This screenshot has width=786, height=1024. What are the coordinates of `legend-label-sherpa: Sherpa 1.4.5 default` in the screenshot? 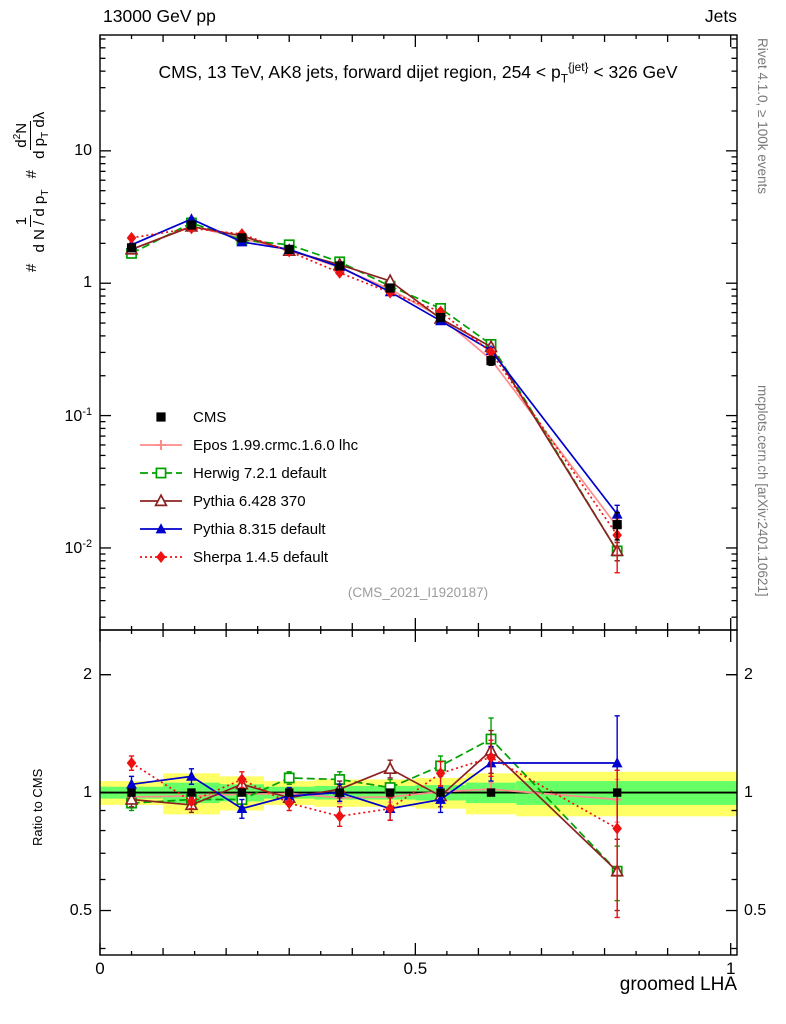 It's located at (261, 557).